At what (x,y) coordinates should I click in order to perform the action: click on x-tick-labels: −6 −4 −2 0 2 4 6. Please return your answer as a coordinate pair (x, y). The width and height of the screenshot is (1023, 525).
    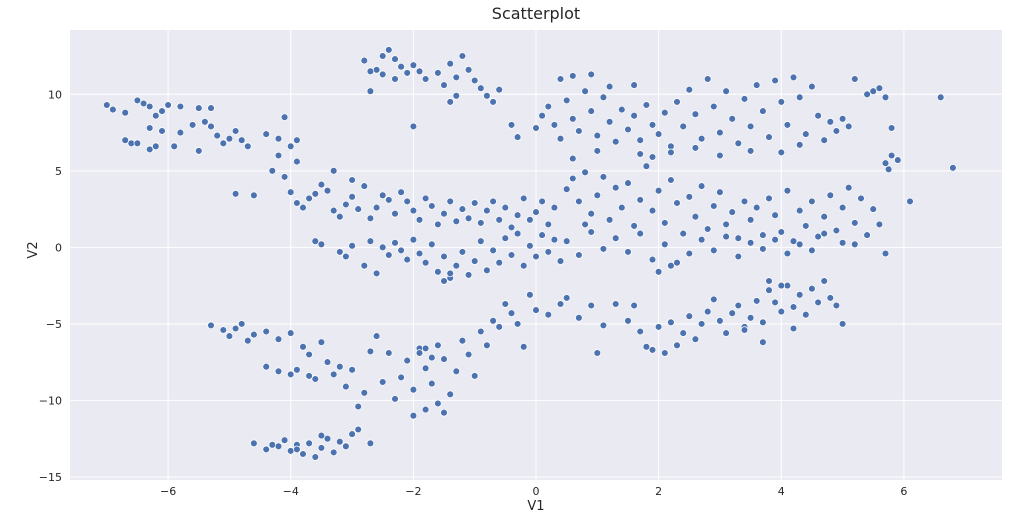
    Looking at the image, I should click on (533, 491).